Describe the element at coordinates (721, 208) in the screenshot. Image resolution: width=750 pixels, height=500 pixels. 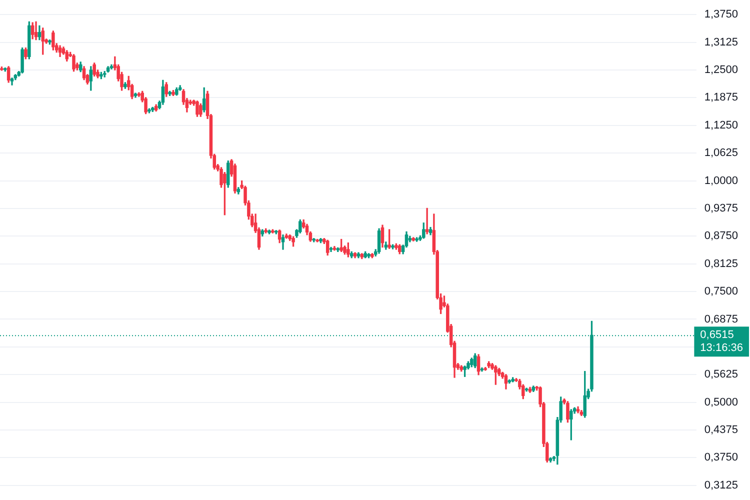
I see `y-tick-label: 0,9375` at that location.